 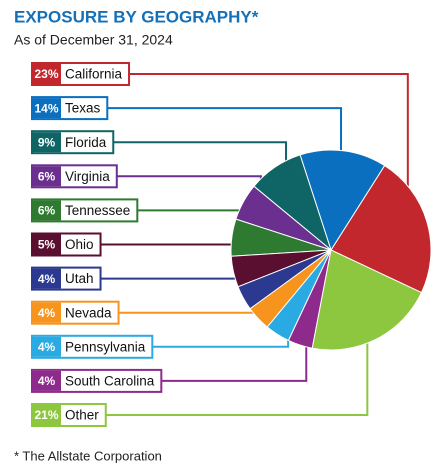 I want to click on legend-label: Utah, so click(x=79, y=278).